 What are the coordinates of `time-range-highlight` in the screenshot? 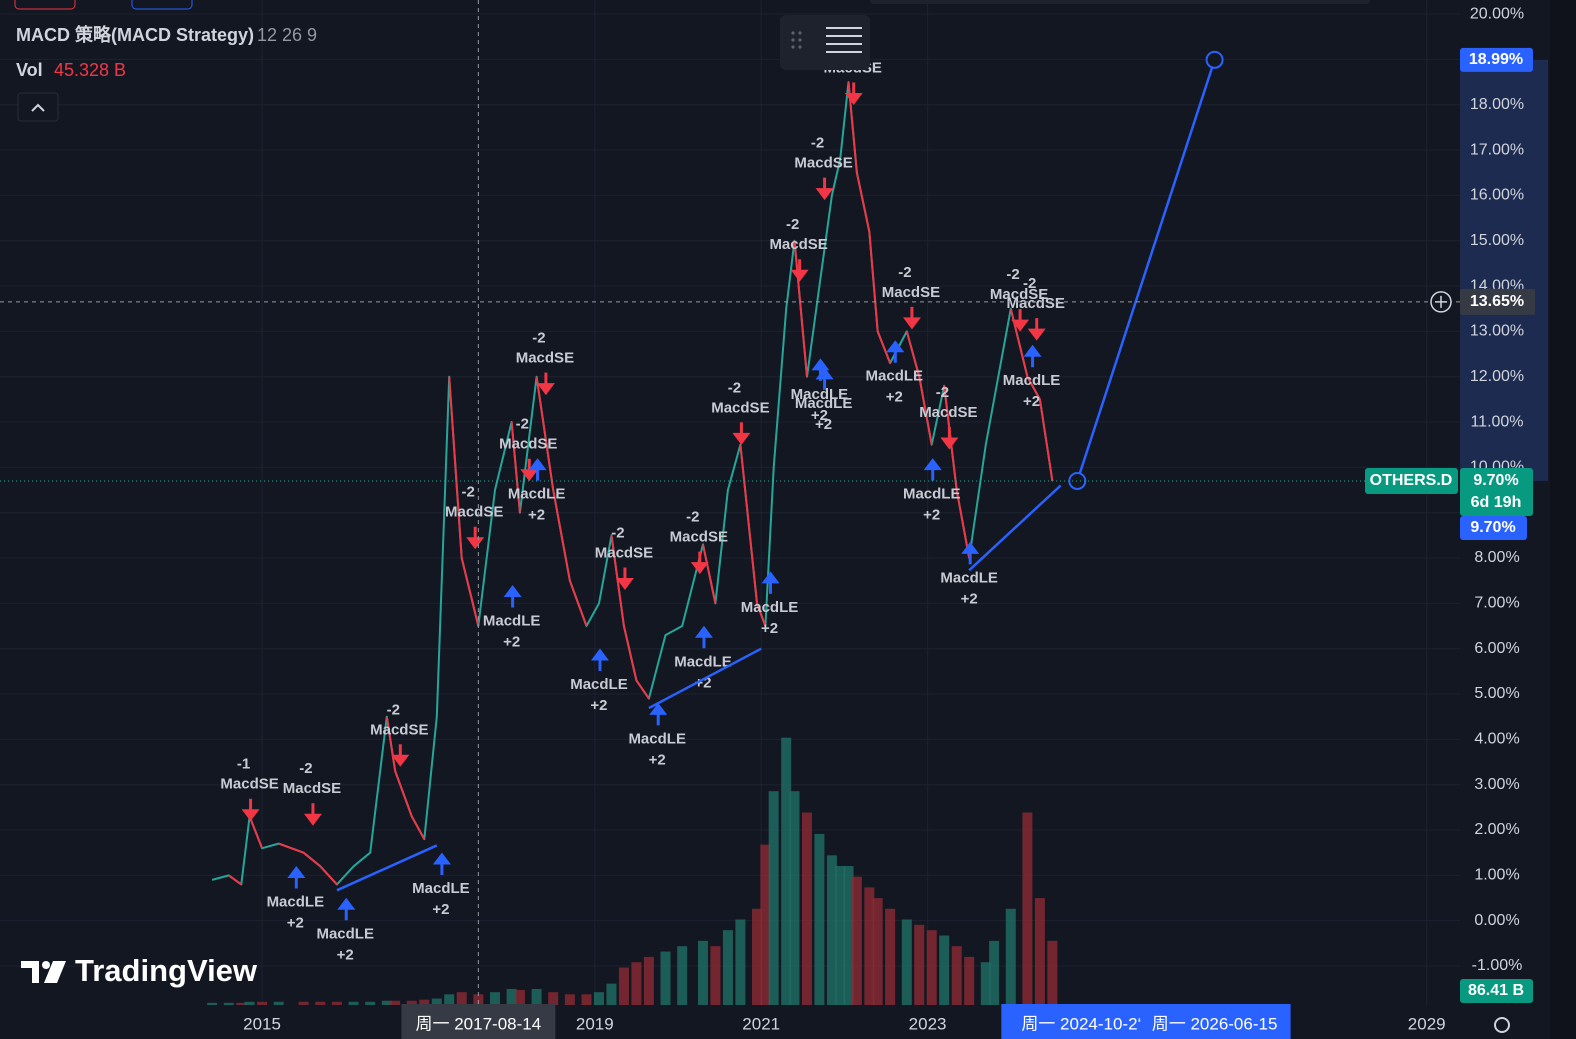 It's located at (1146, 1021).